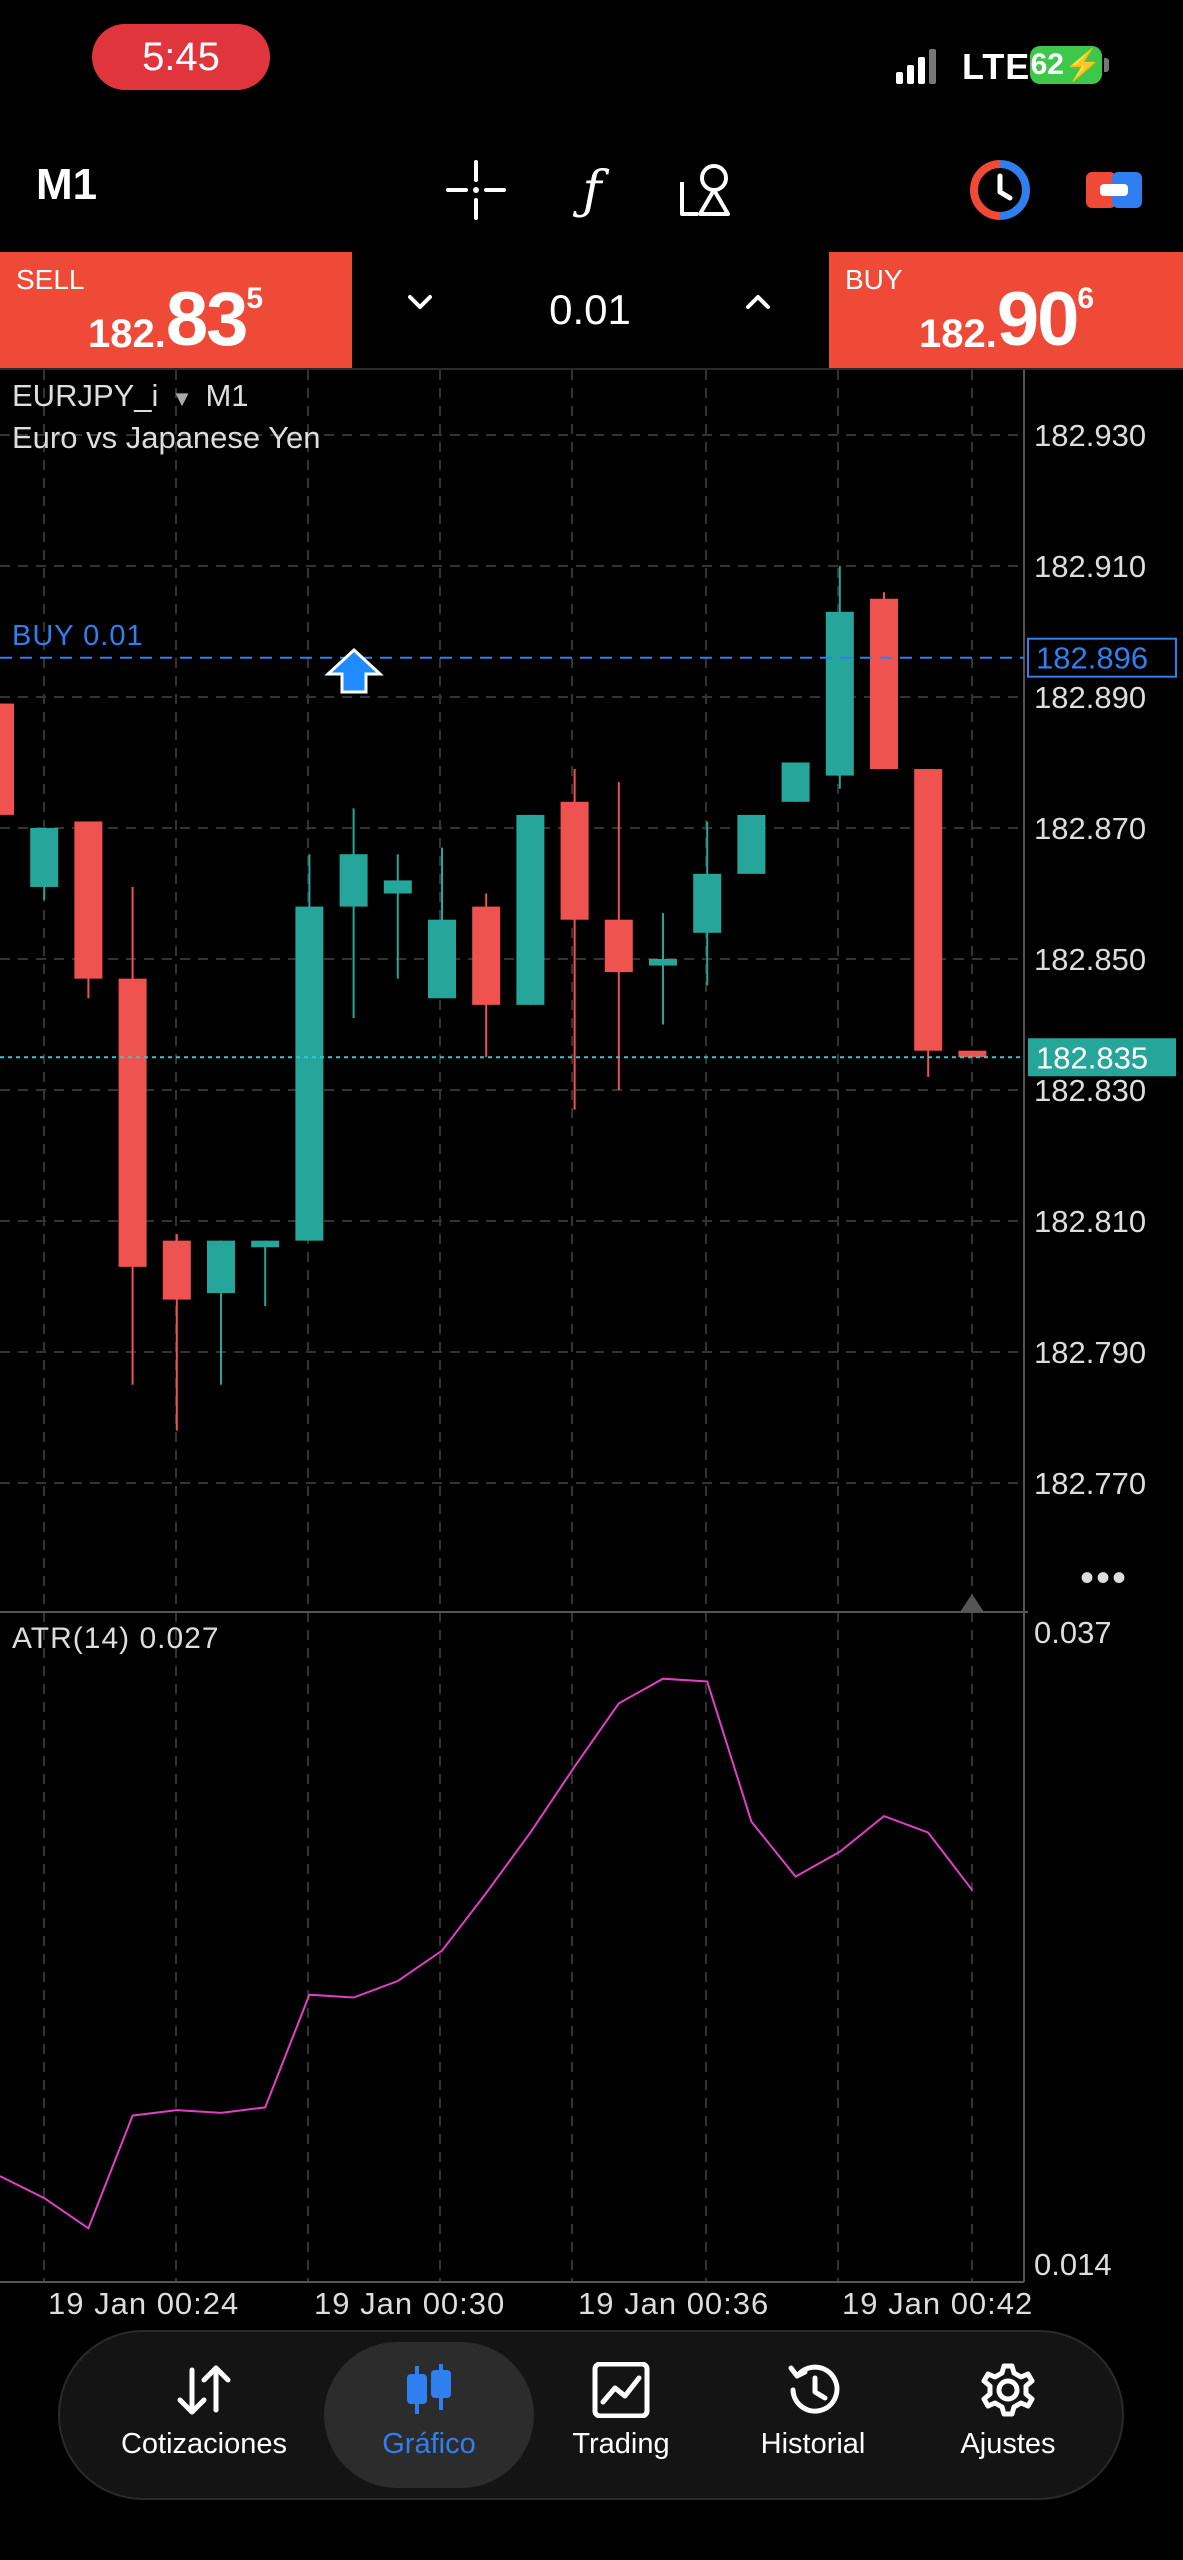 Image resolution: width=1183 pixels, height=2560 pixels. I want to click on sell-label: SELL, so click(50, 279).